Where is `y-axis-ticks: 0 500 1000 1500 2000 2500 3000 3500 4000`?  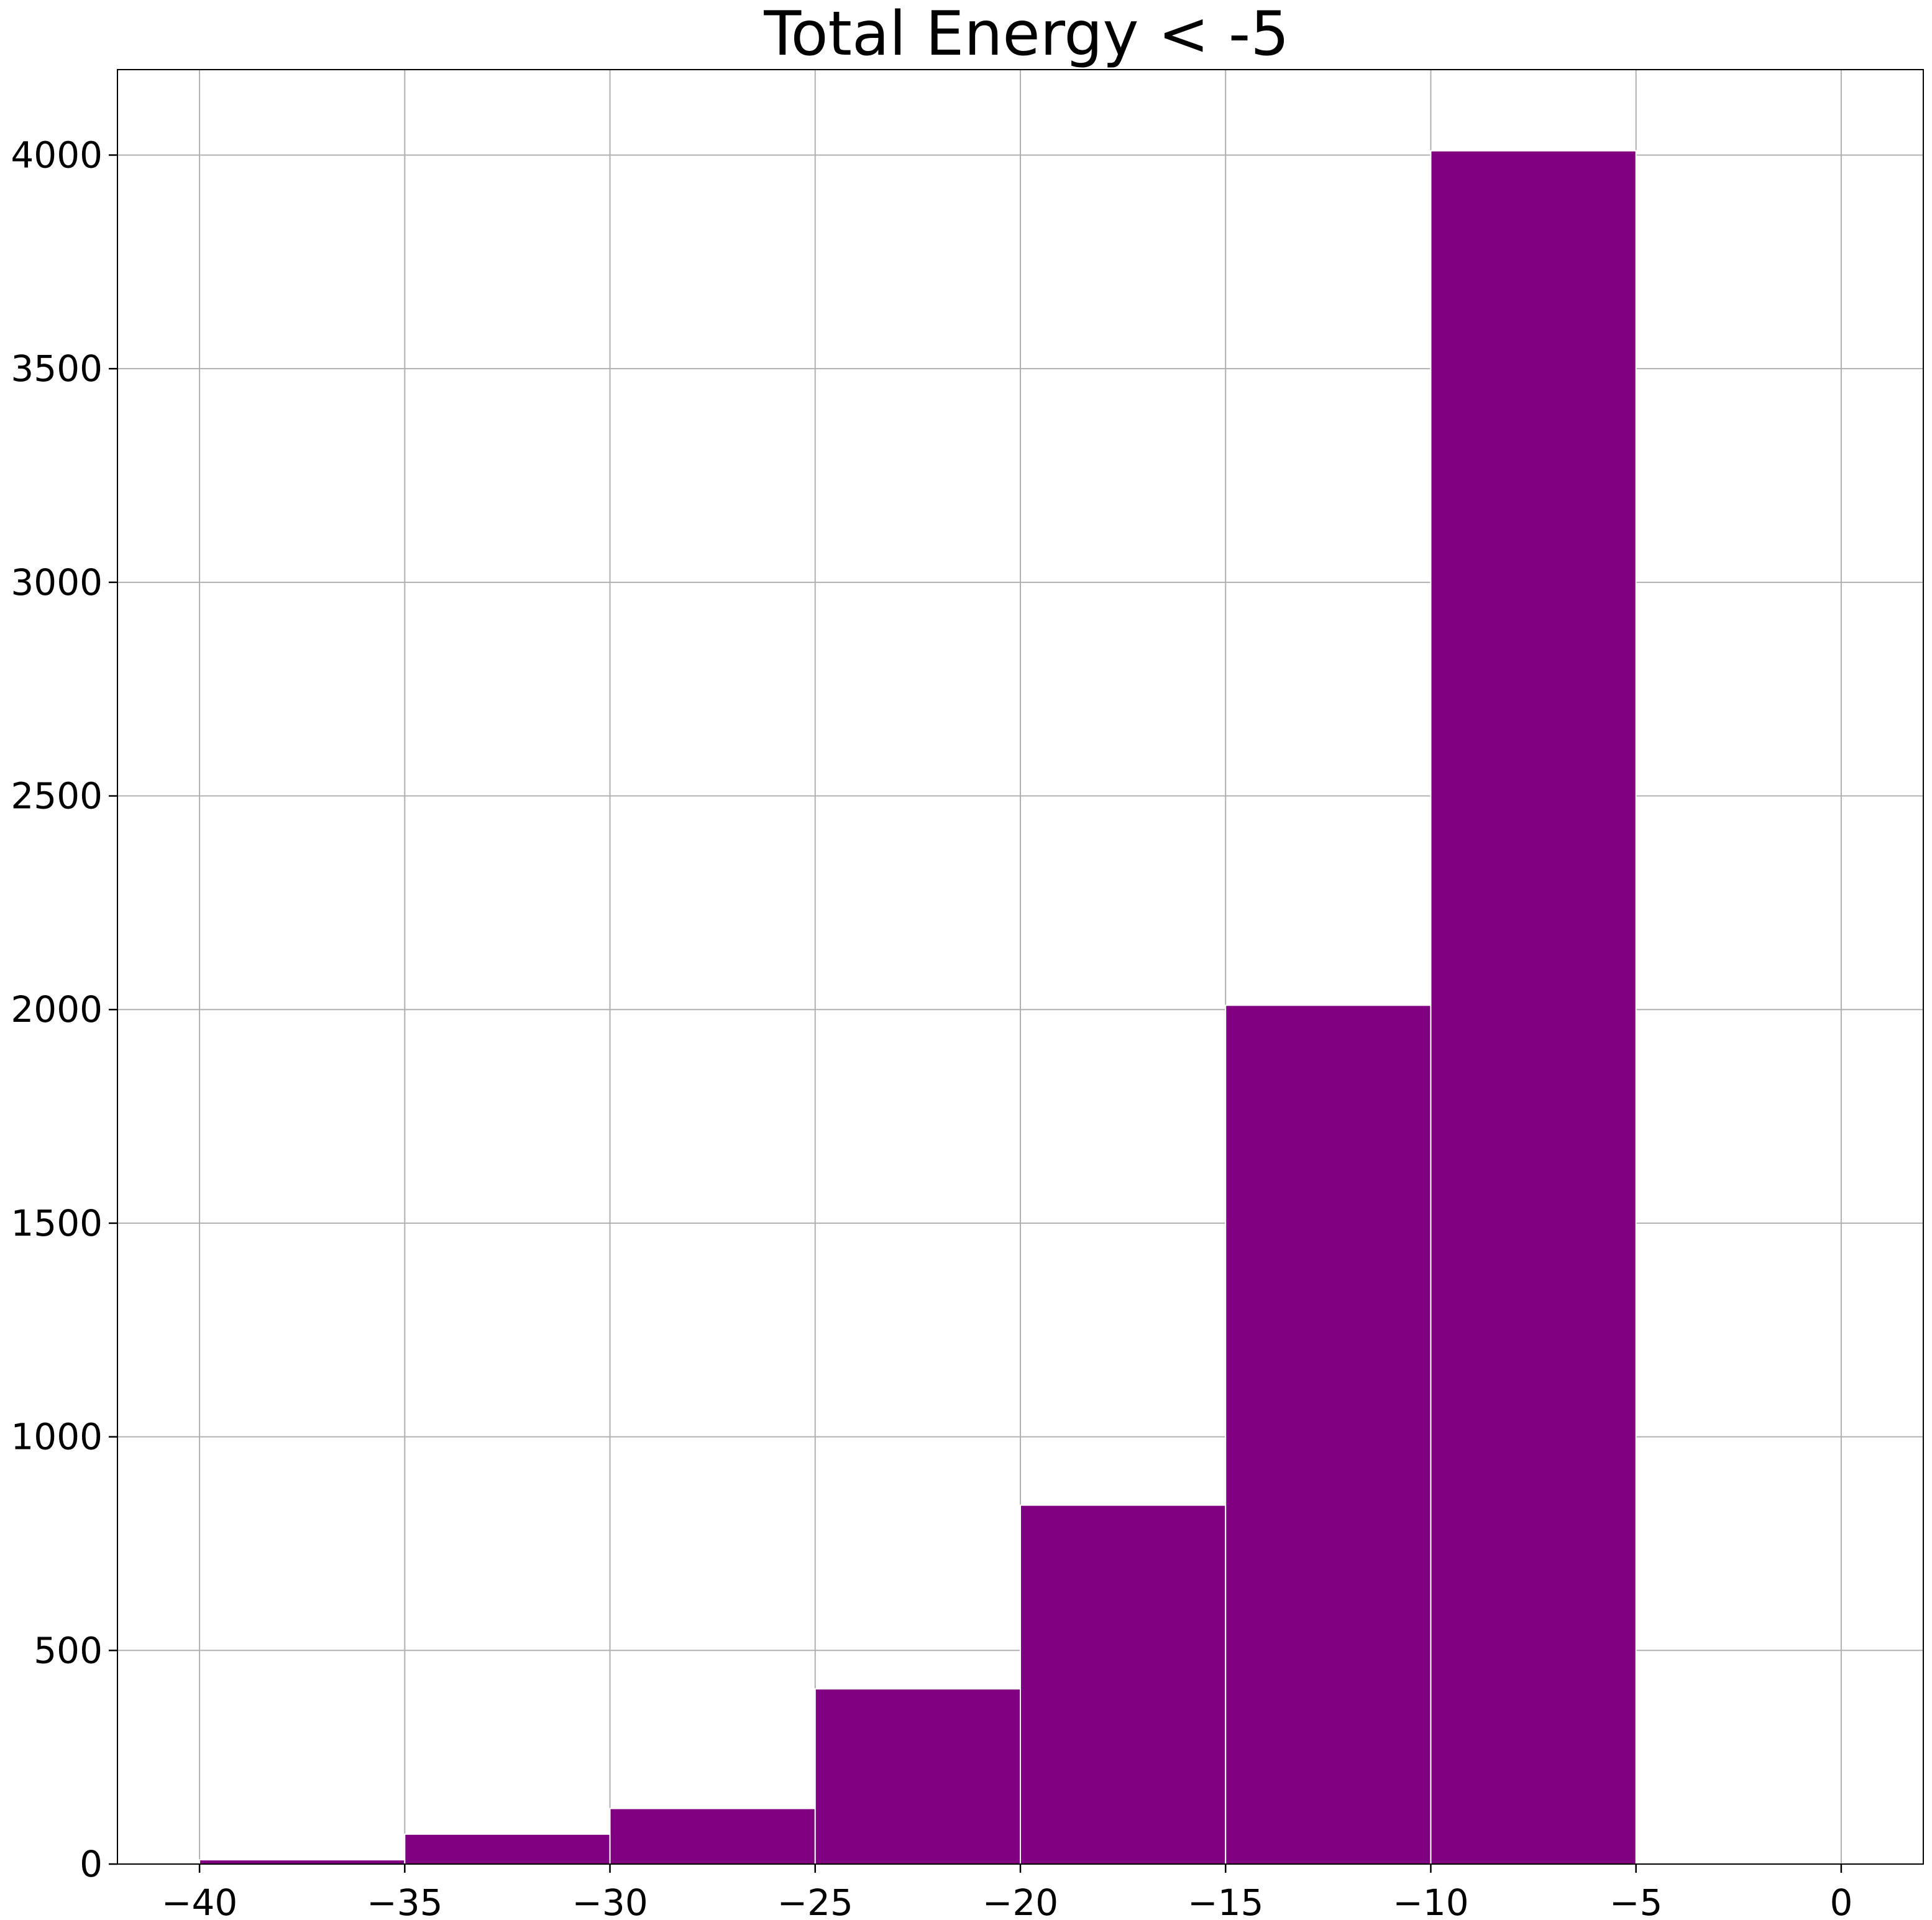 y-axis-ticks: 0 500 1000 1500 2000 2500 3000 3500 4000 is located at coordinates (64, 1010).